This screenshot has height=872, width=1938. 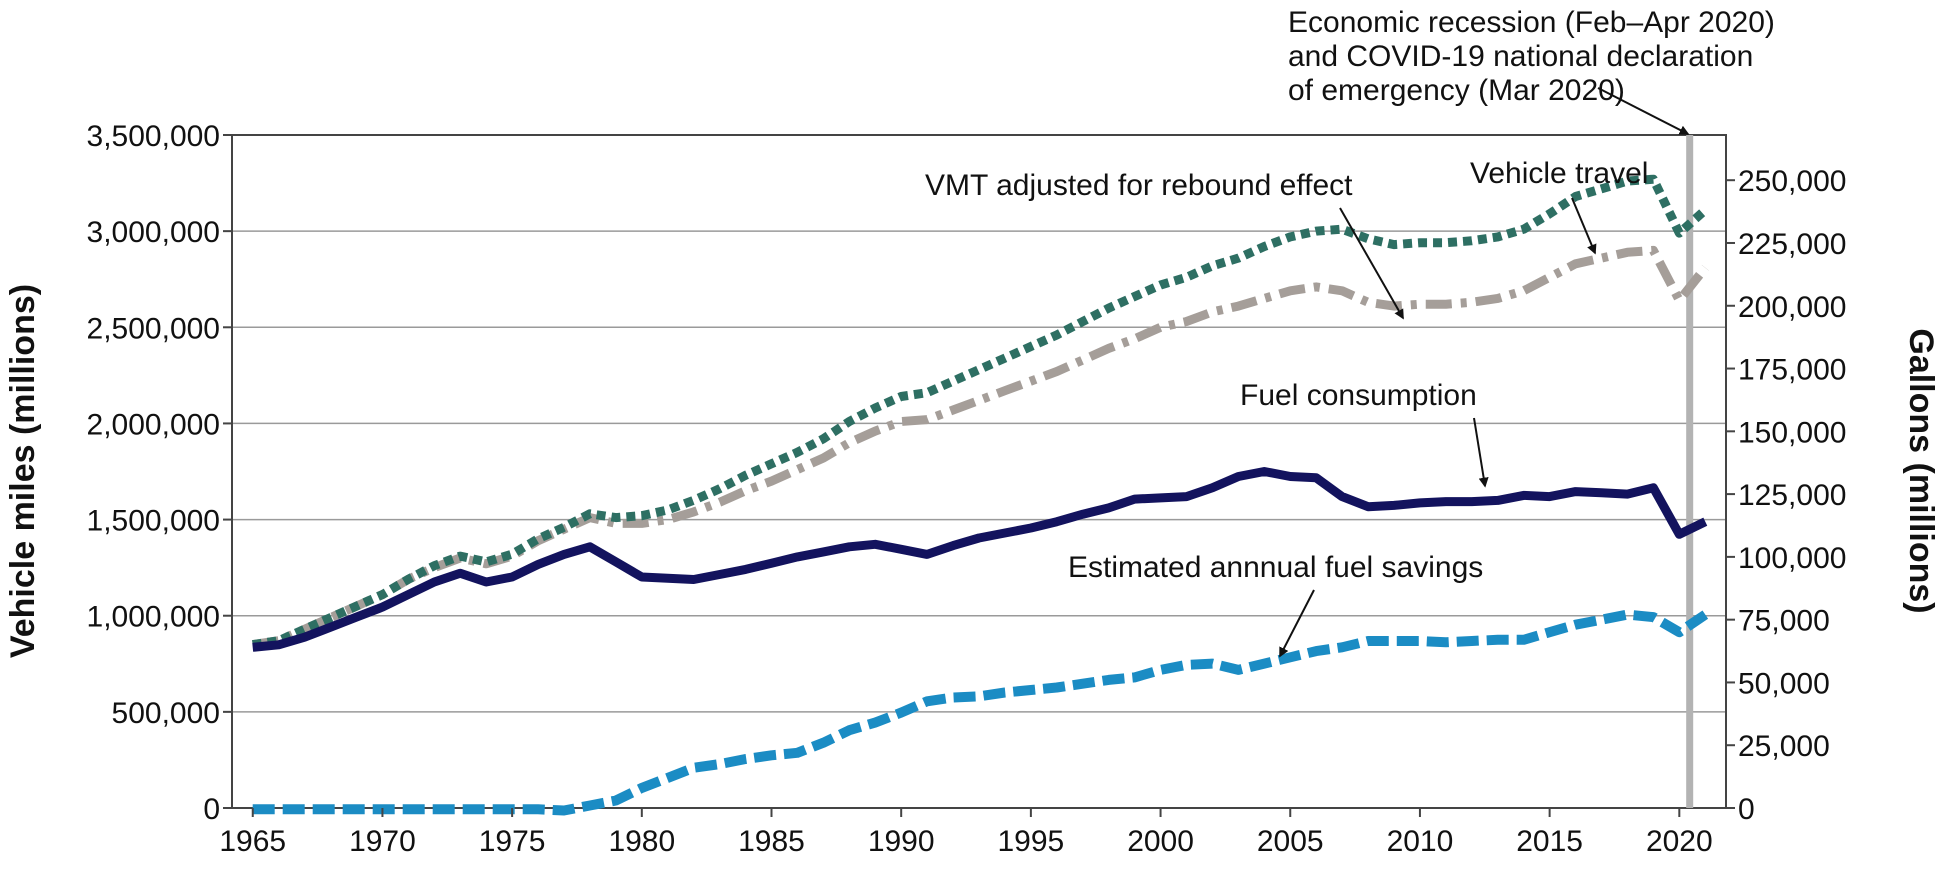 What do you see at coordinates (1358, 395) in the screenshot?
I see `annotation-fuel-consumption: Fuel consumption` at bounding box center [1358, 395].